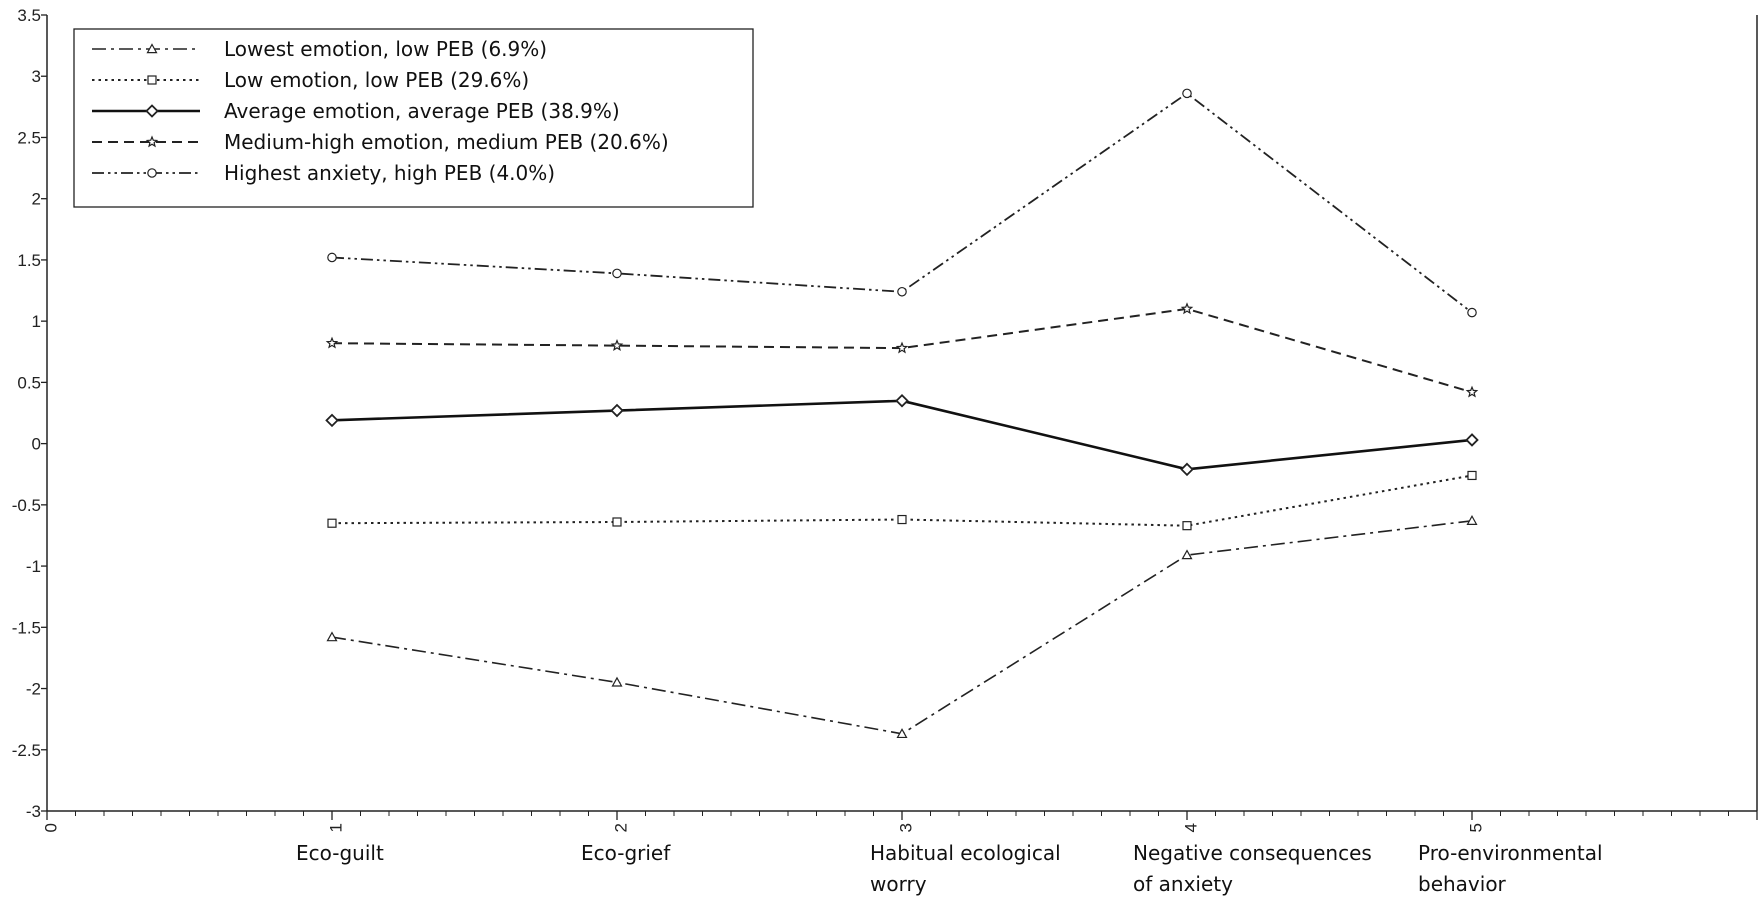 This screenshot has height=898, width=1763. I want to click on category-label: Eco-grief, so click(626, 853).